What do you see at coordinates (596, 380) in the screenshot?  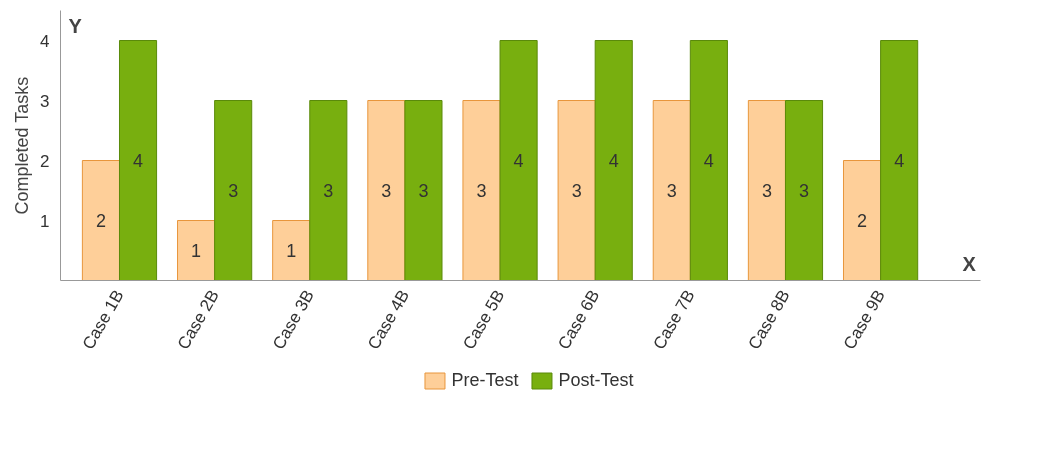 I see `legend-label: Post-Test` at bounding box center [596, 380].